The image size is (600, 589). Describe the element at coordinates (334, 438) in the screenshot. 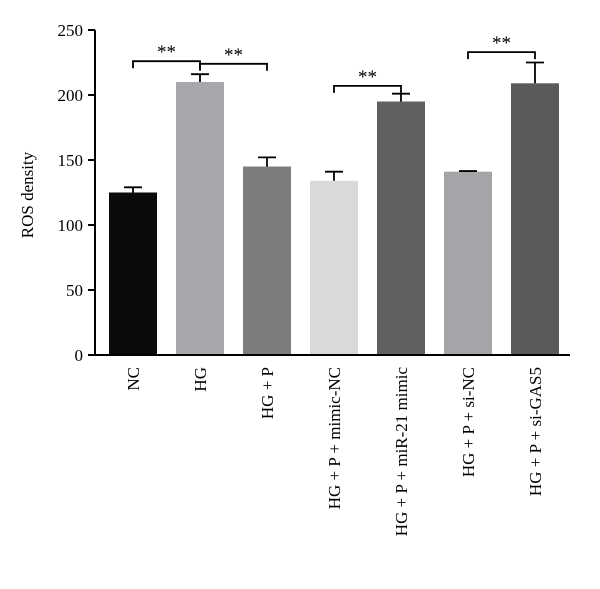

I see `x-tick-label-3: HG + P + mimic-NC` at that location.